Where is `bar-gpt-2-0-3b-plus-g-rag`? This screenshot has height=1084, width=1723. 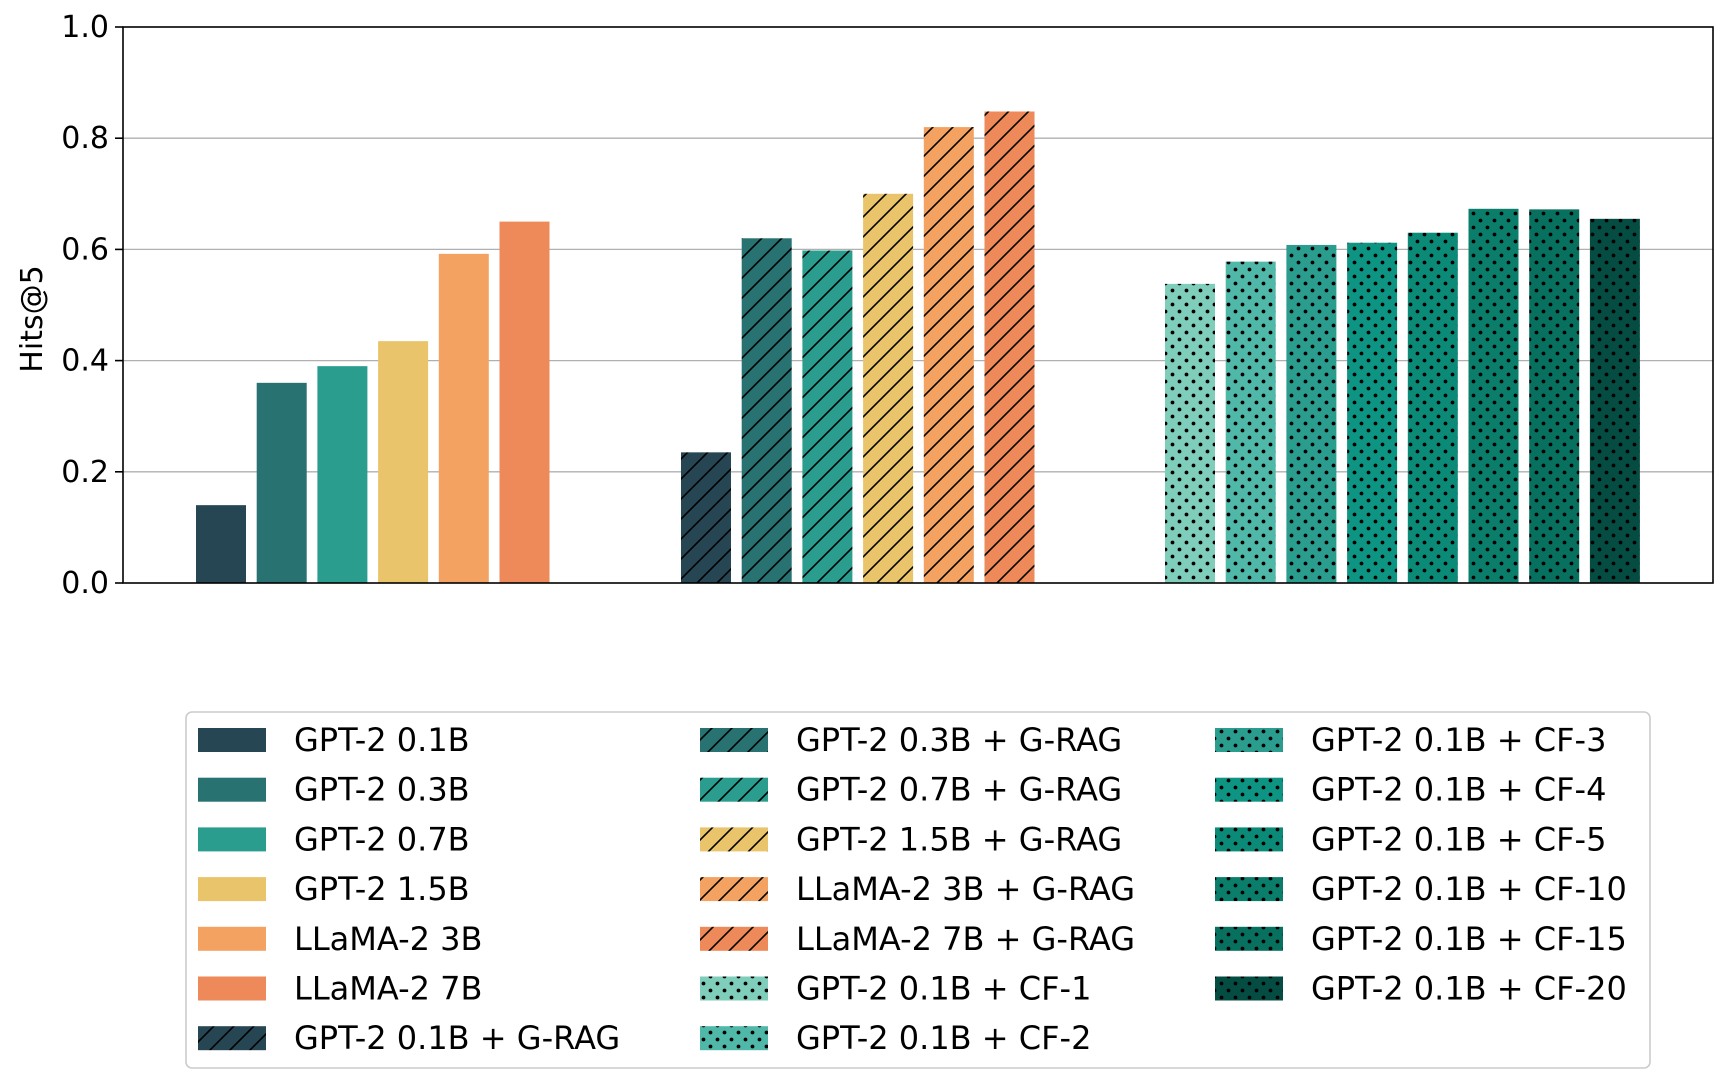 bar-gpt-2-0-3b-plus-g-rag is located at coordinates (766, 410).